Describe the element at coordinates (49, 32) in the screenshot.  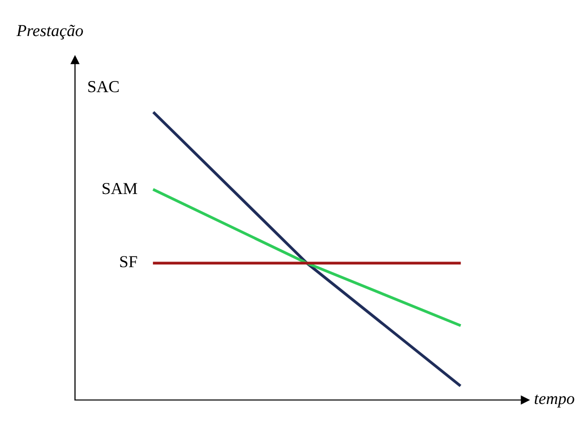
I see `y-axis-title: Prestação` at that location.